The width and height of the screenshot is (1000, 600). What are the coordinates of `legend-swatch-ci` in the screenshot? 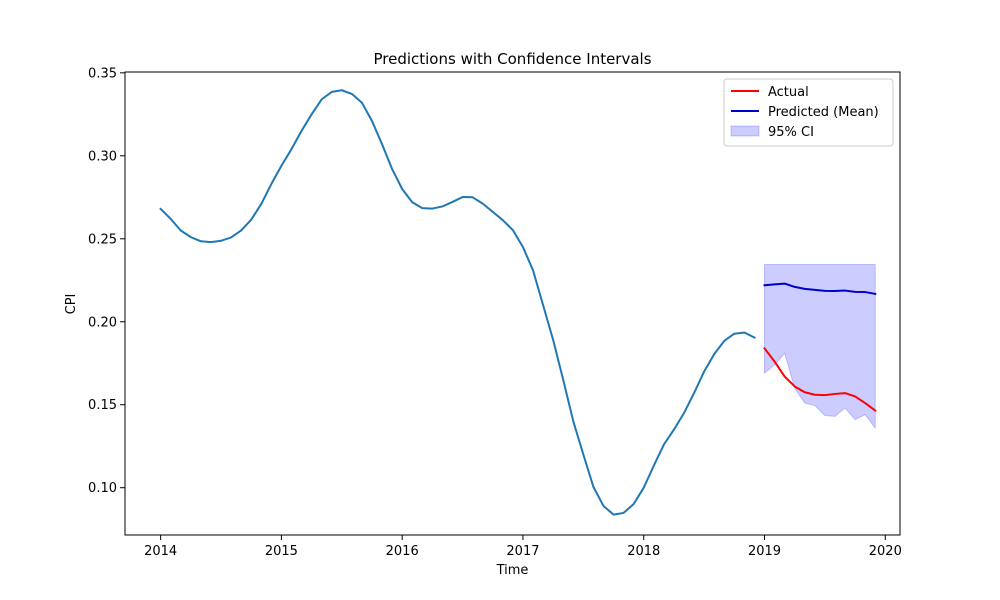 It's located at (745, 131).